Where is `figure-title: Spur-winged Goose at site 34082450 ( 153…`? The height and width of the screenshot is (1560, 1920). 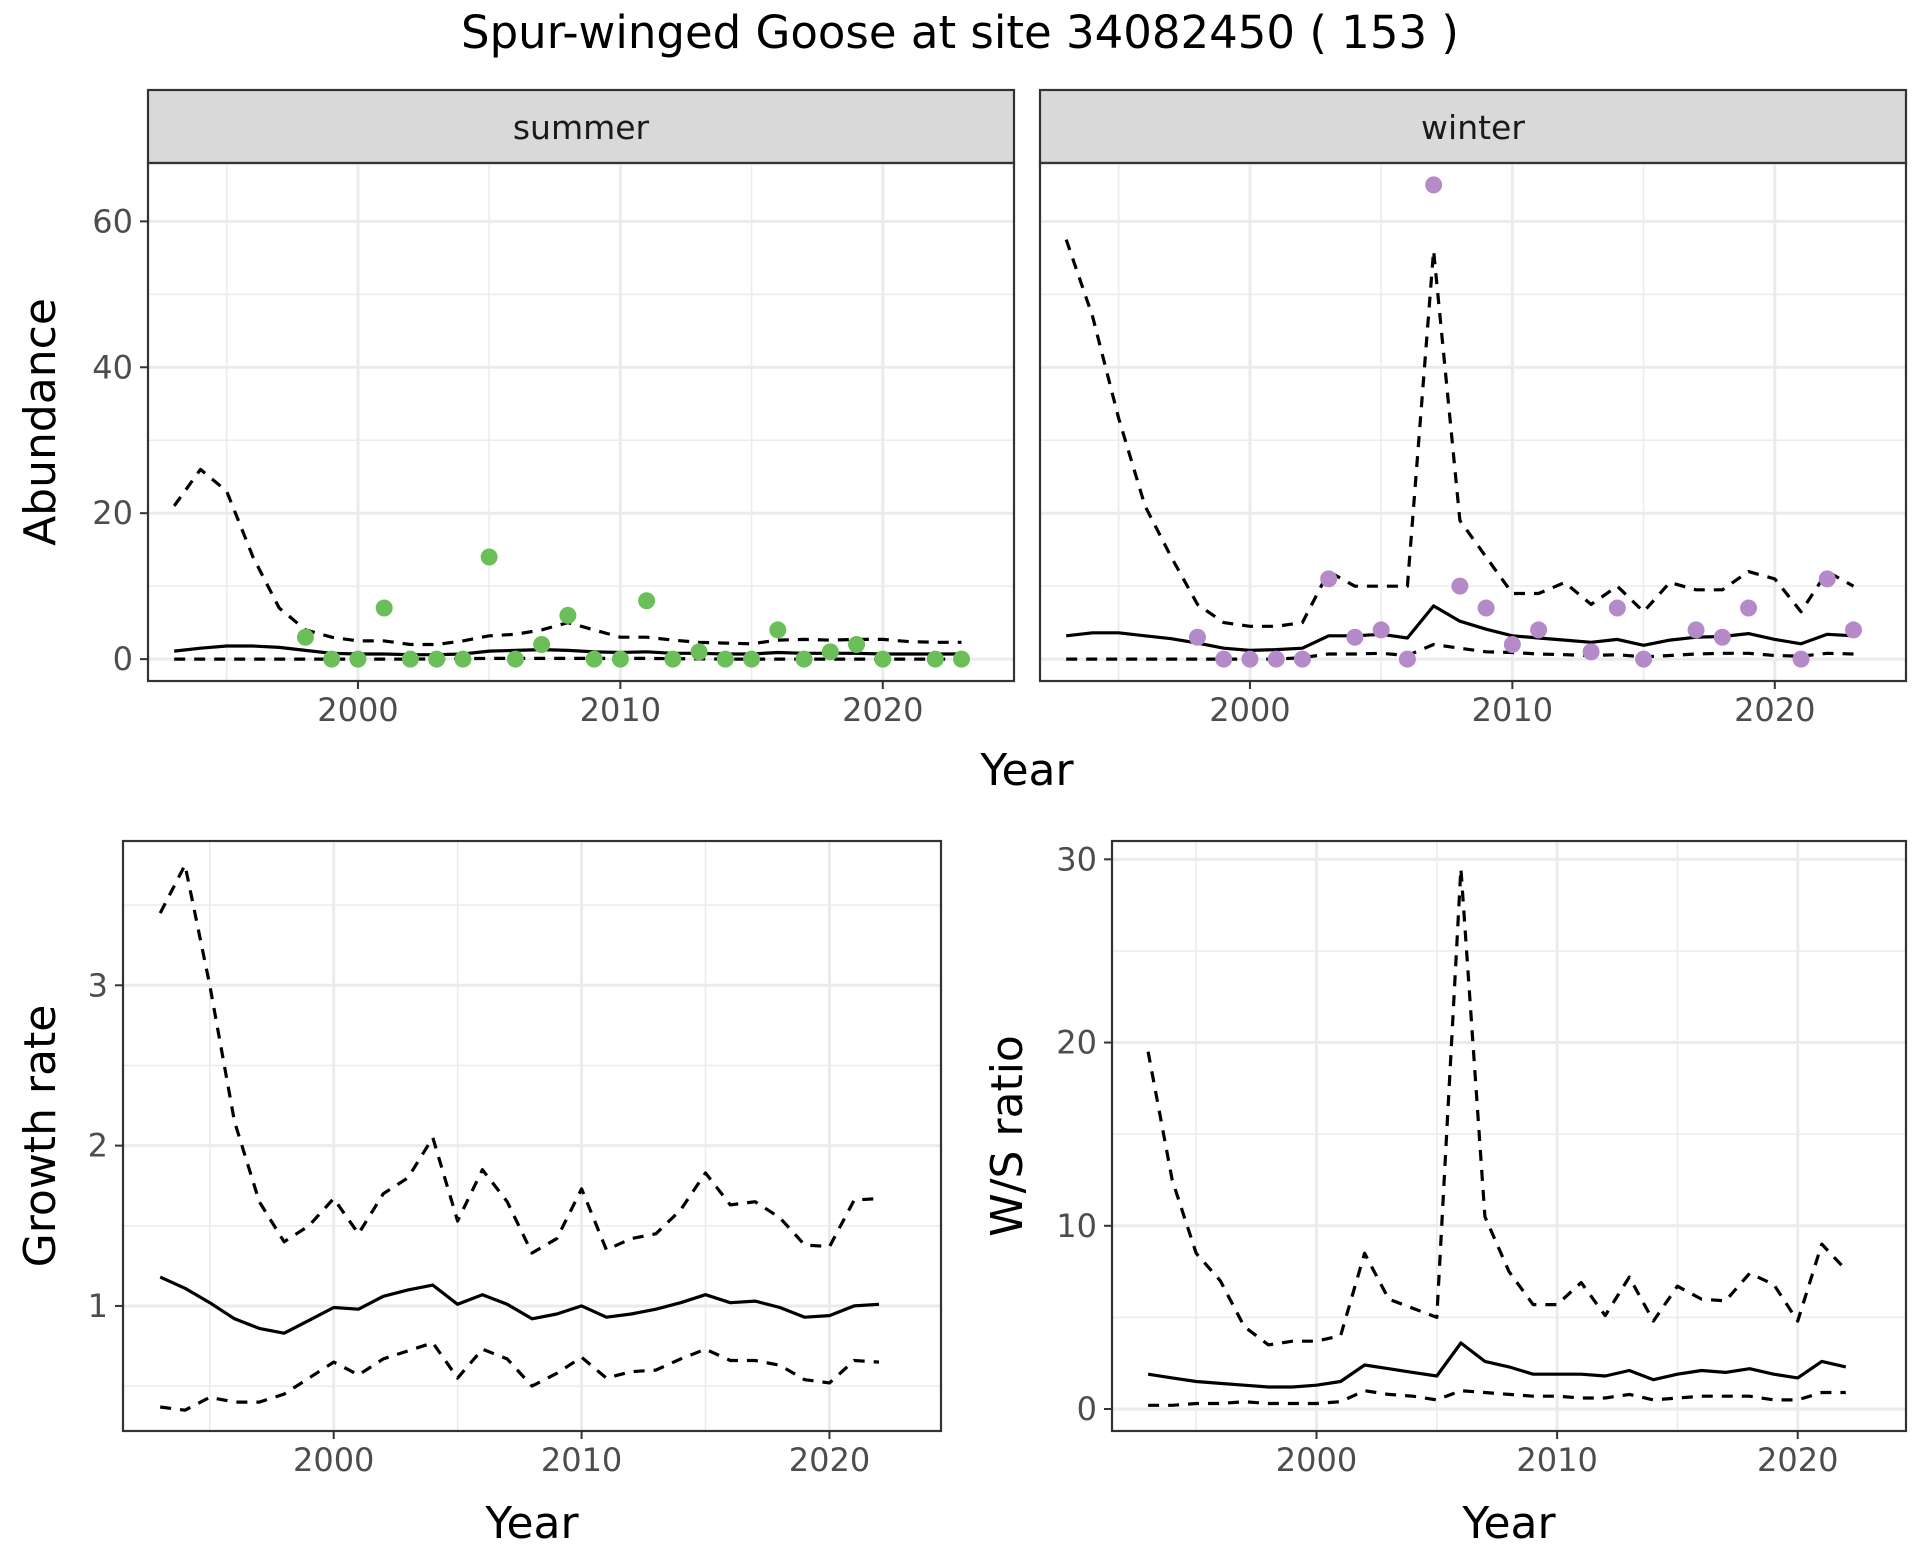
figure-title: Spur-winged Goose at site 34082450 ( 153… is located at coordinates (960, 32).